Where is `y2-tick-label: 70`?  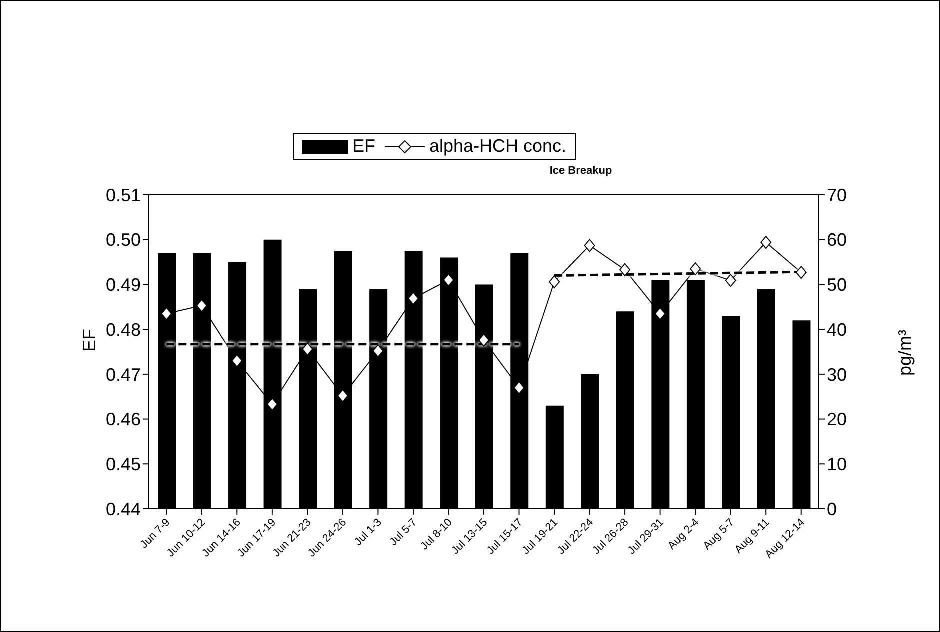 y2-tick-label: 70 is located at coordinates (837, 195).